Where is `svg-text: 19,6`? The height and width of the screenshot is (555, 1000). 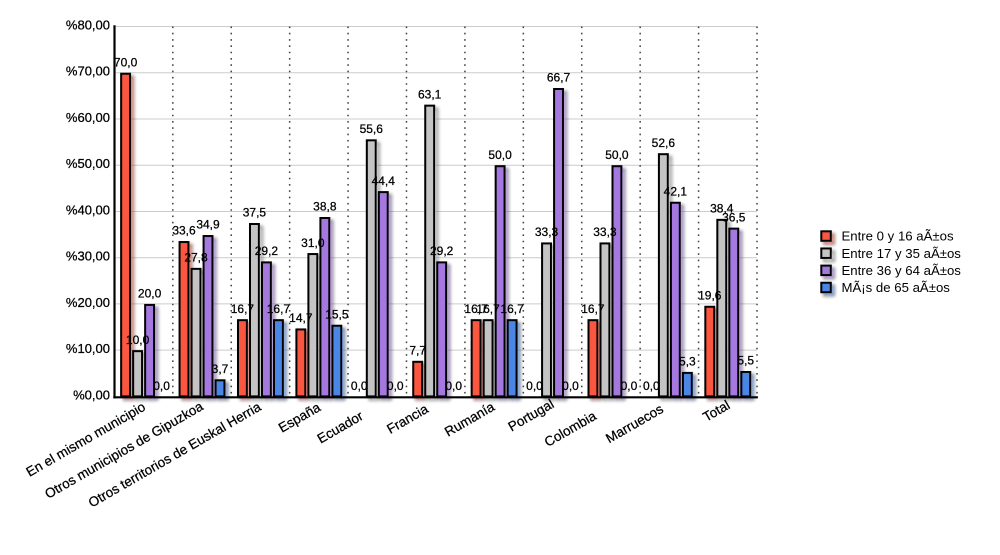
svg-text: 19,6 is located at coordinates (710, 295).